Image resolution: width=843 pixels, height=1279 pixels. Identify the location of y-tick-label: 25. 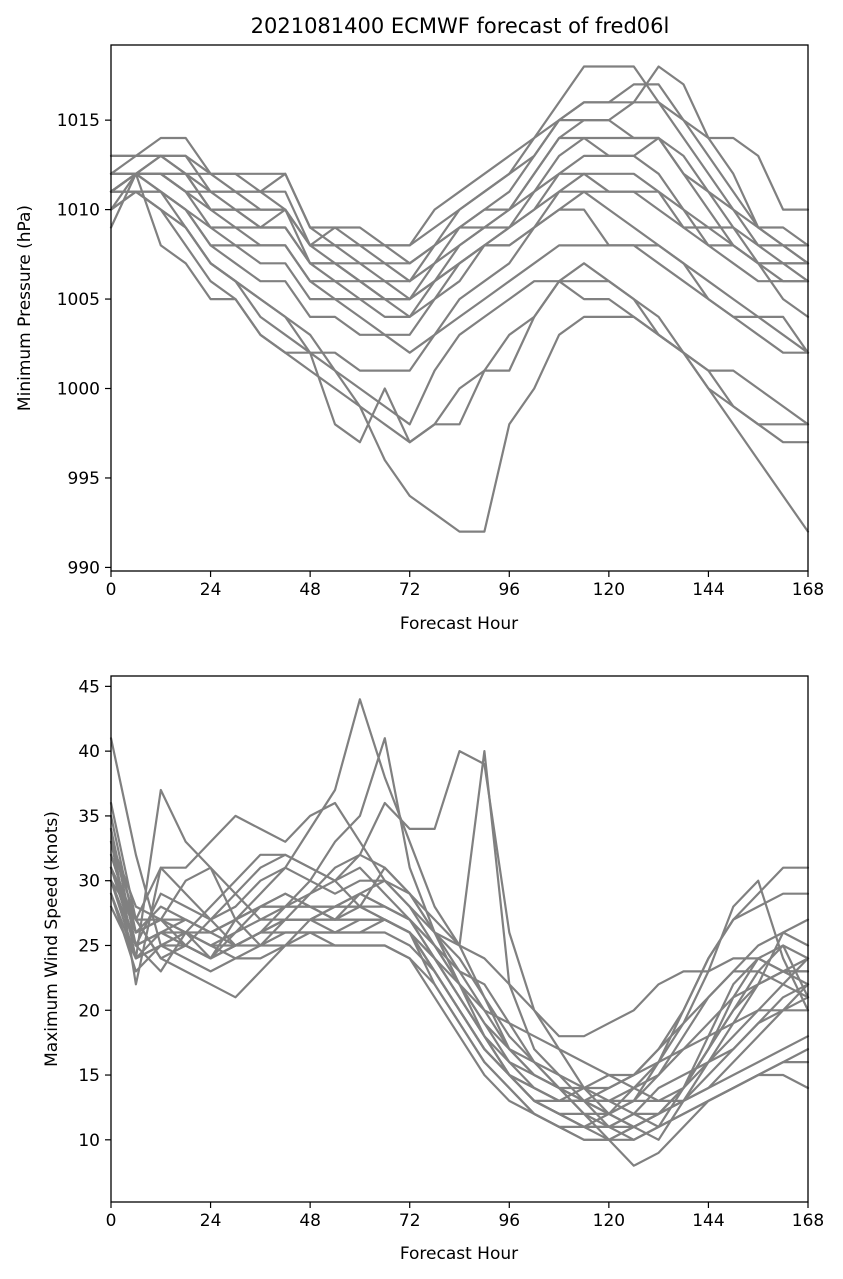
(89, 946).